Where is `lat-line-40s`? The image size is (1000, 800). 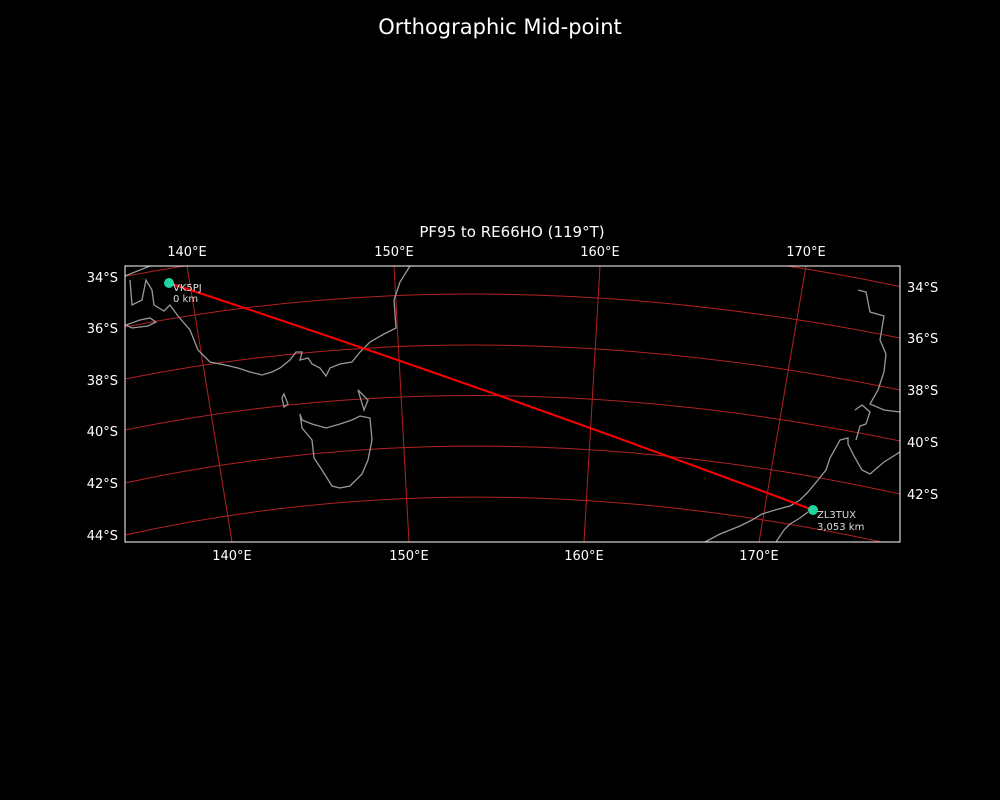 lat-line-40s is located at coordinates (512, 418).